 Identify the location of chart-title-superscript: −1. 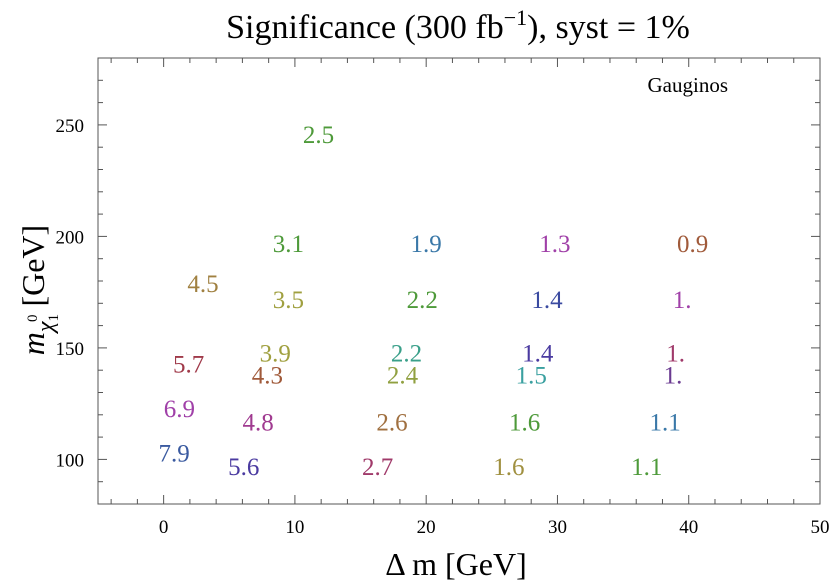
(515, 17).